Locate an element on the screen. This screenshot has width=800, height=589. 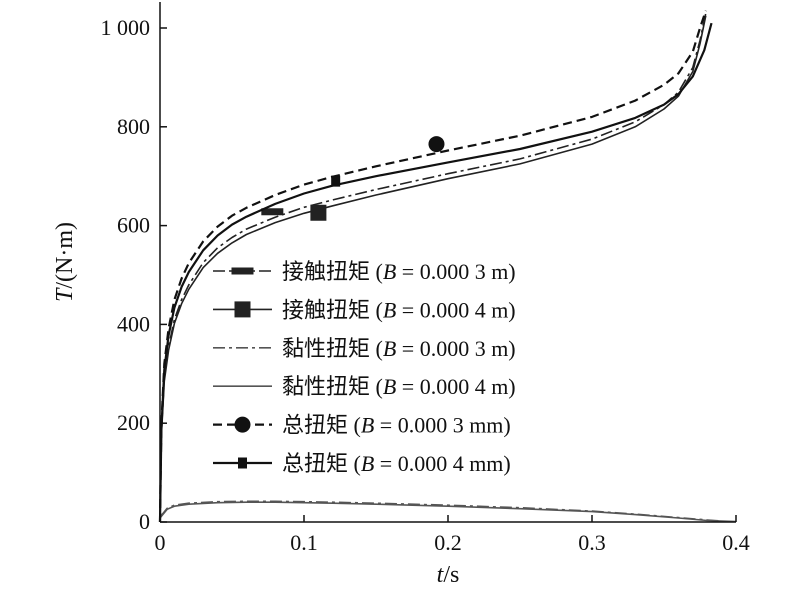
x-tick-label: 0.3 is located at coordinates (592, 542).